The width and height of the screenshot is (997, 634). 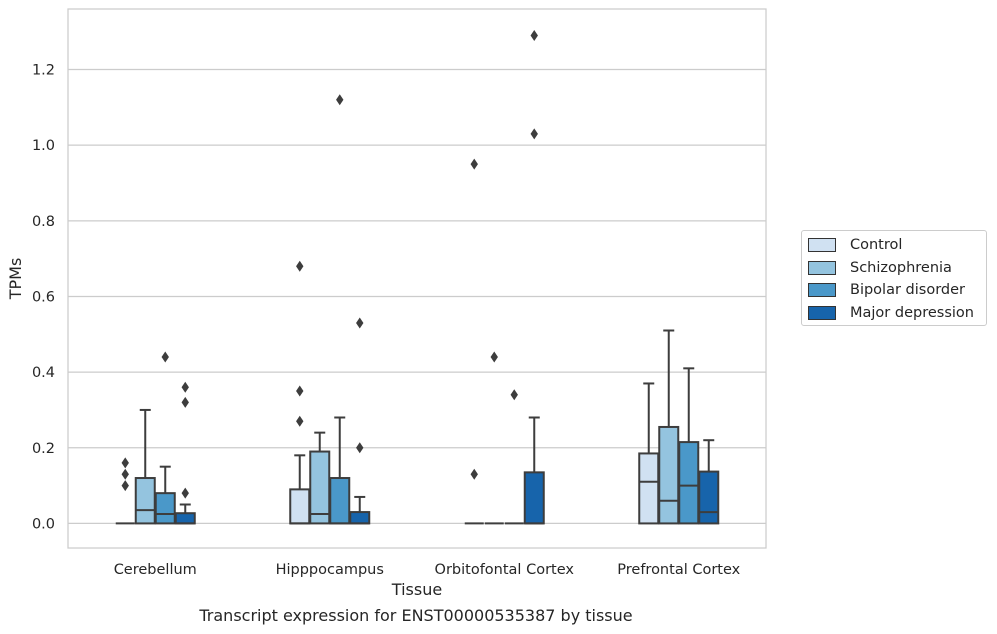 What do you see at coordinates (43, 146) in the screenshot?
I see `y-tick-label: 1.0` at bounding box center [43, 146].